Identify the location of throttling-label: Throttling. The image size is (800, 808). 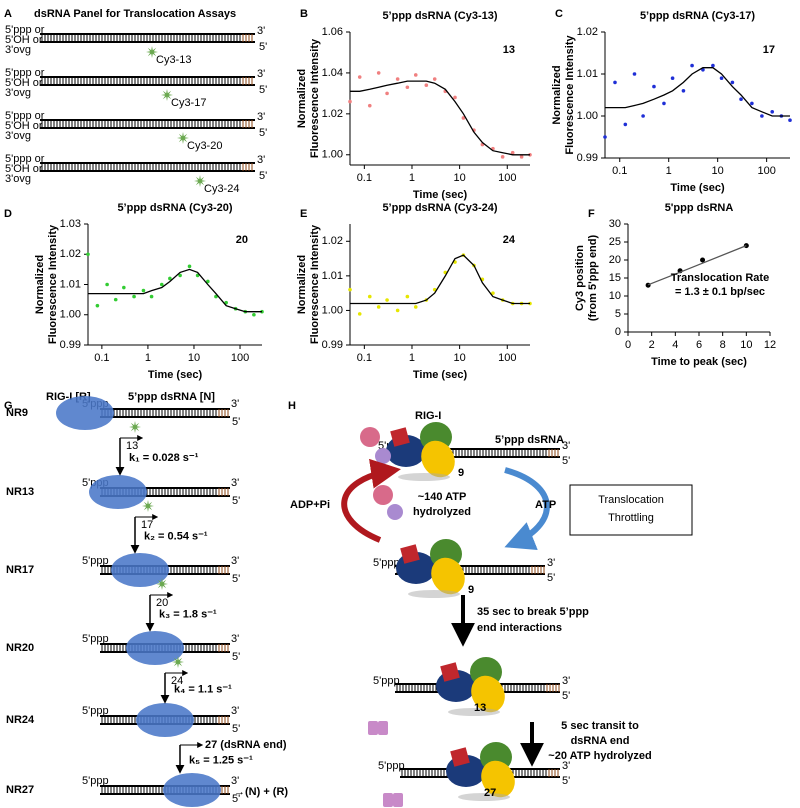
(631, 518).